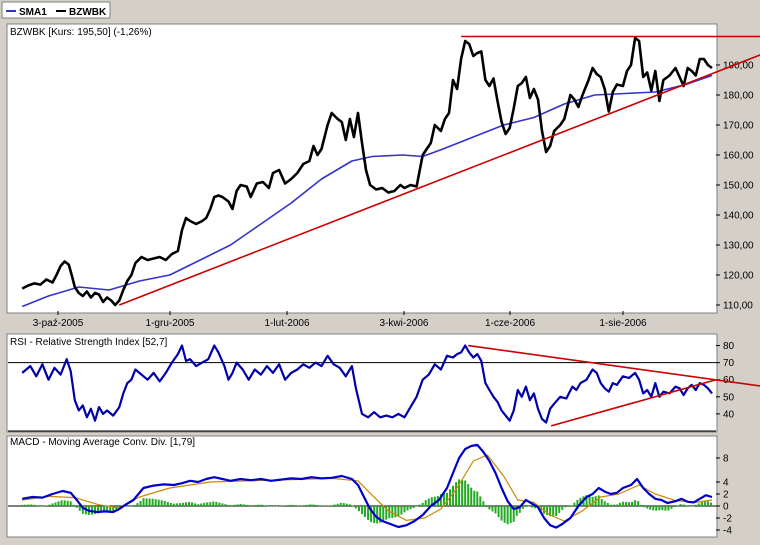 Image resolution: width=760 pixels, height=545 pixels. I want to click on macd-line, so click(367, 486).